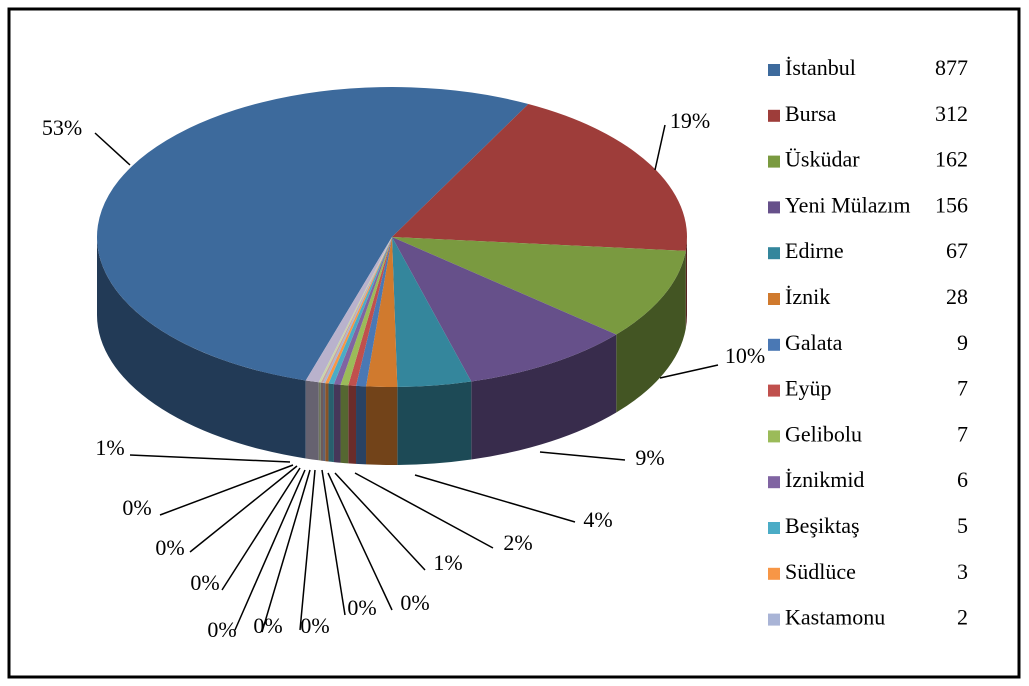  I want to click on legend-label: Edirne, so click(814, 250).